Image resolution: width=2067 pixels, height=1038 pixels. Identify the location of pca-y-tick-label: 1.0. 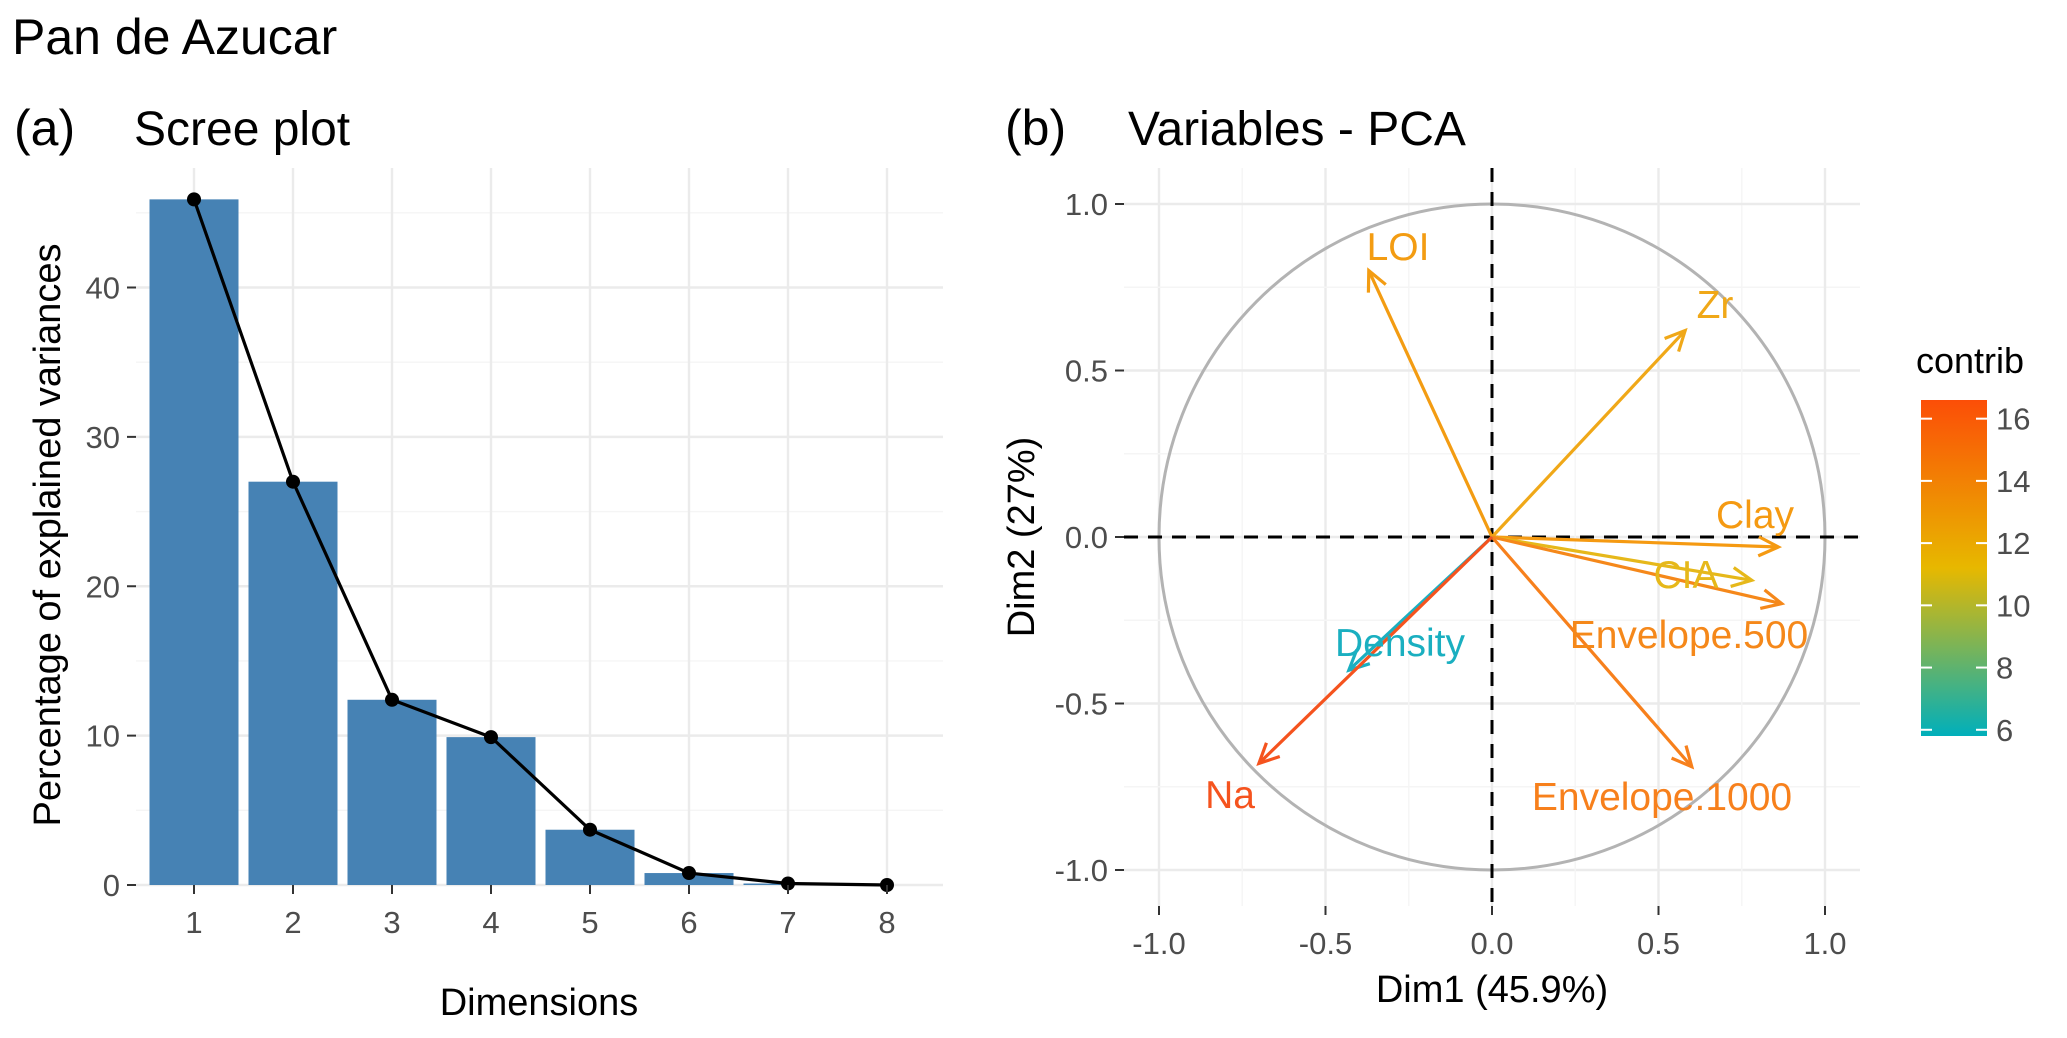
(1086, 204).